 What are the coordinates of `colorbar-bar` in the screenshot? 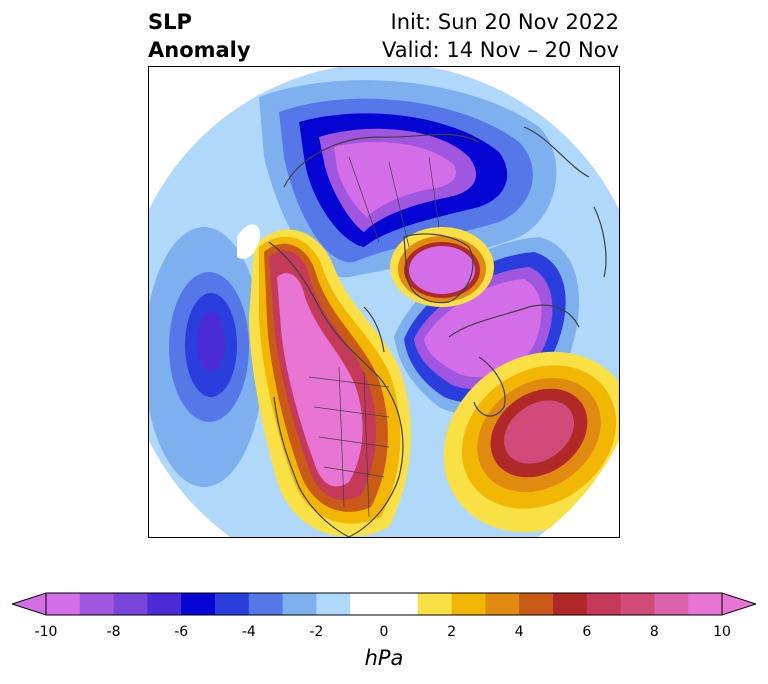 It's located at (384, 604).